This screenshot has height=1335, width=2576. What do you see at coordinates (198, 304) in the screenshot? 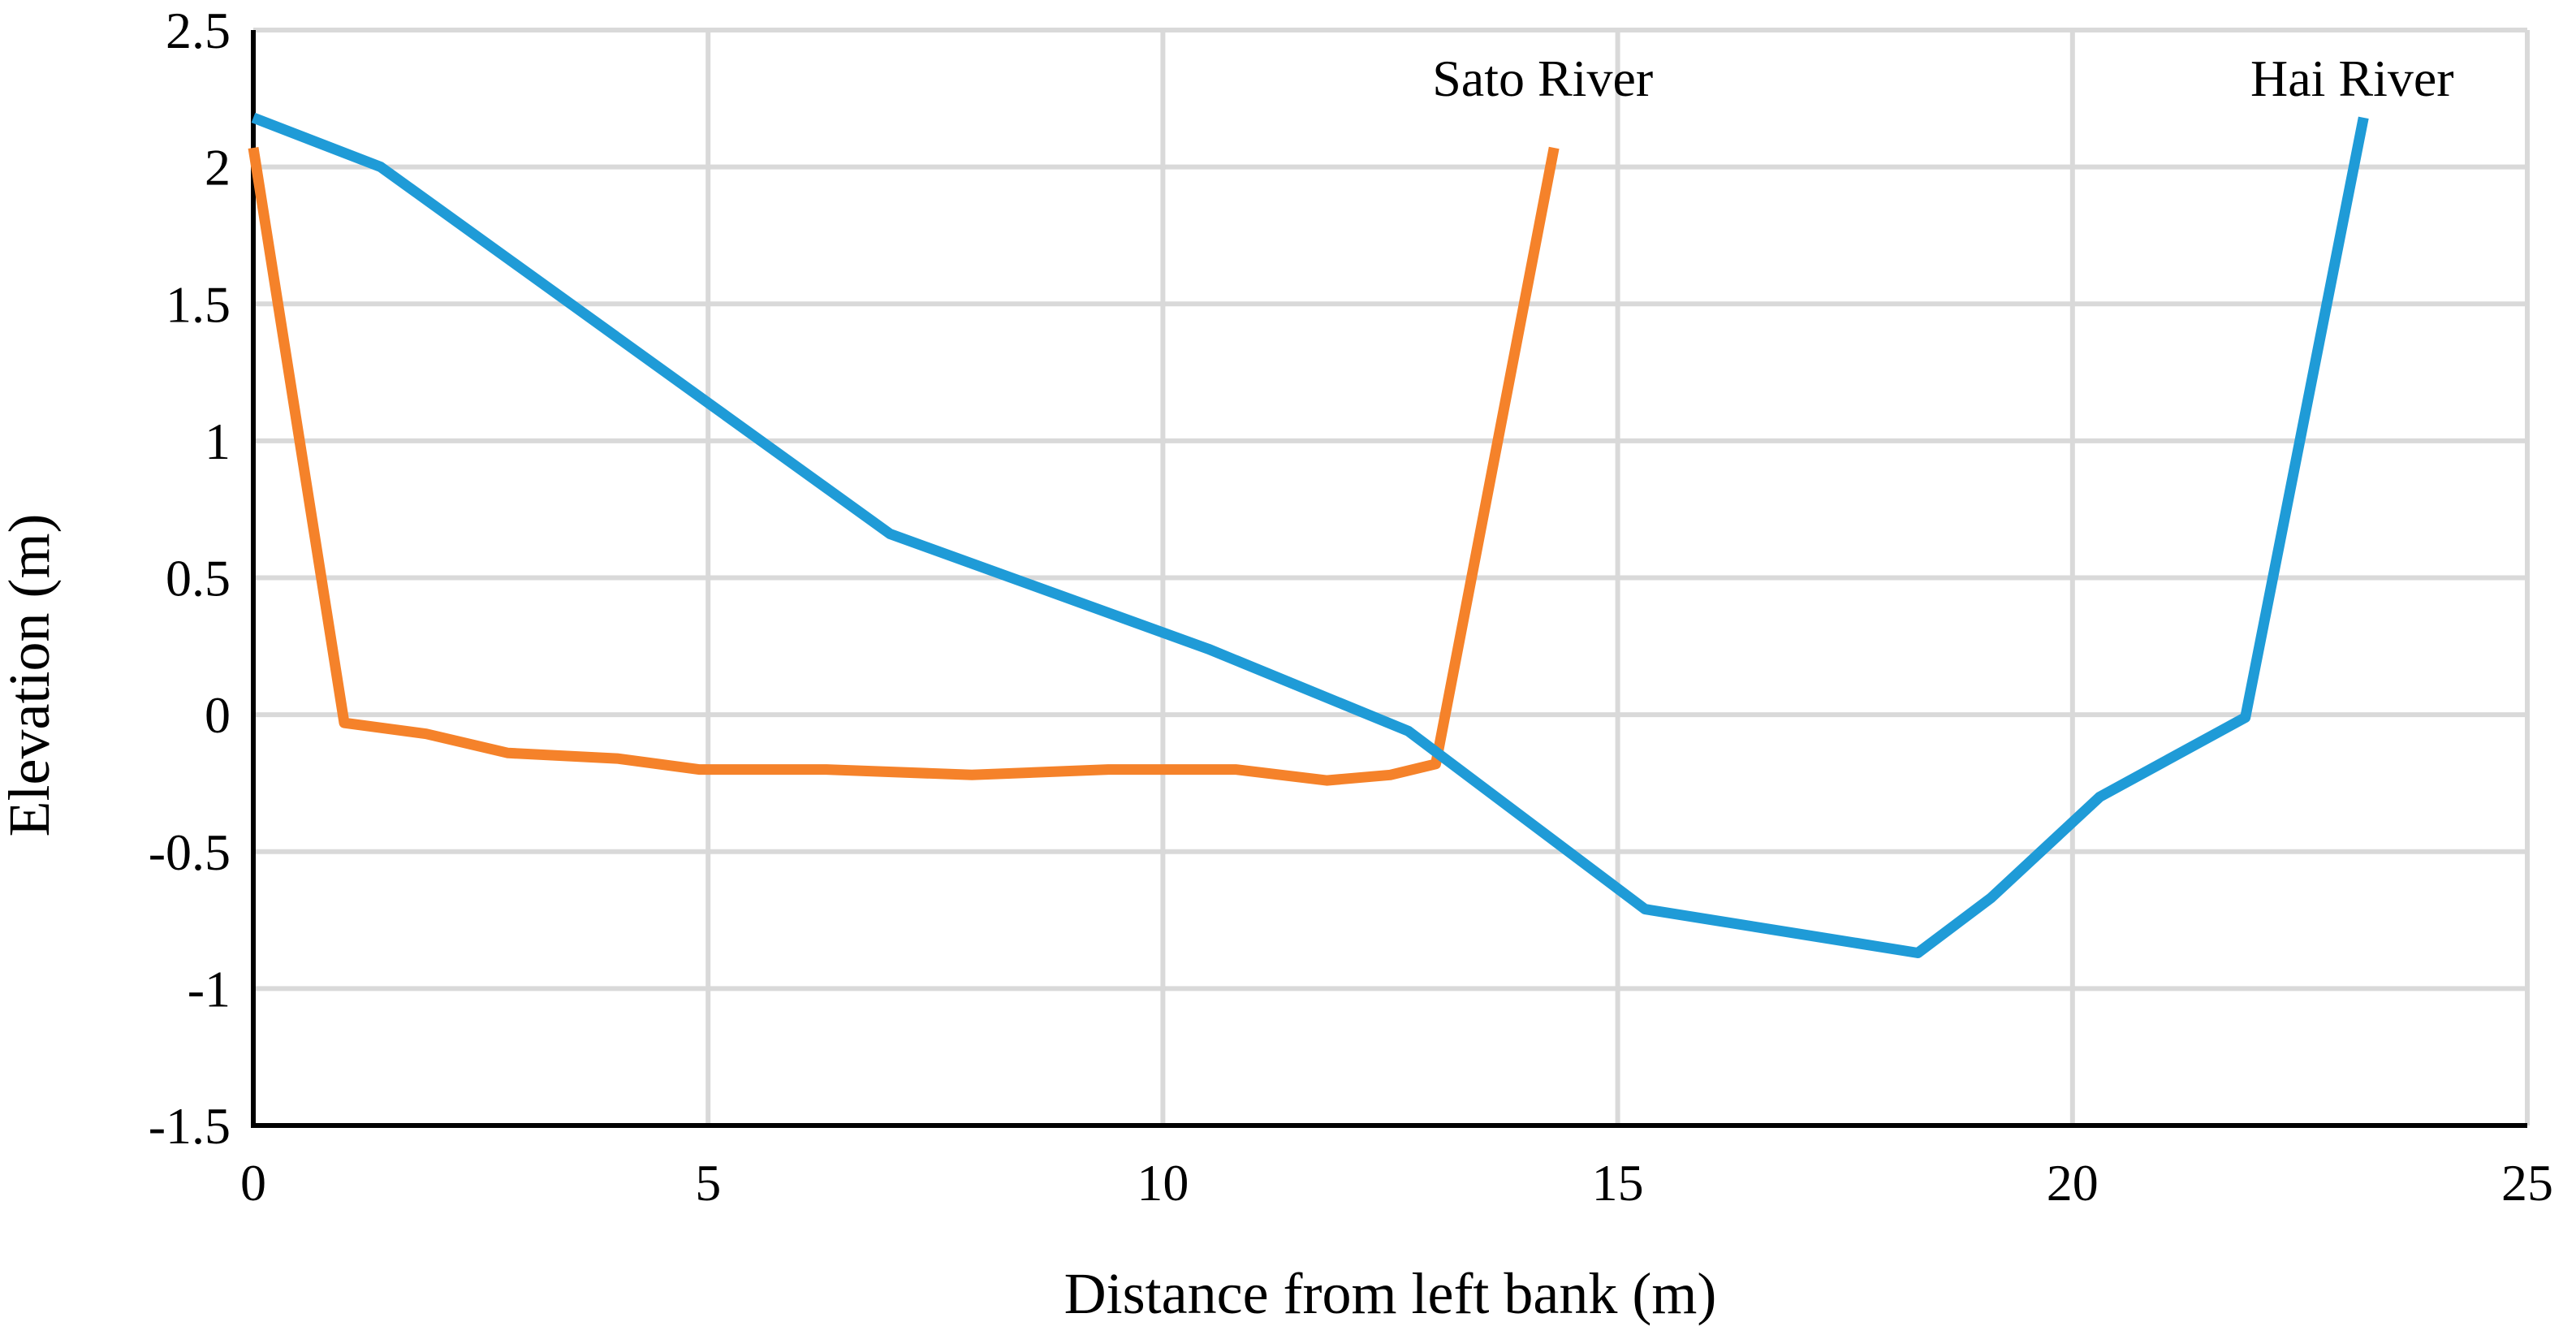
I see `y-tick-label: 1.5` at bounding box center [198, 304].